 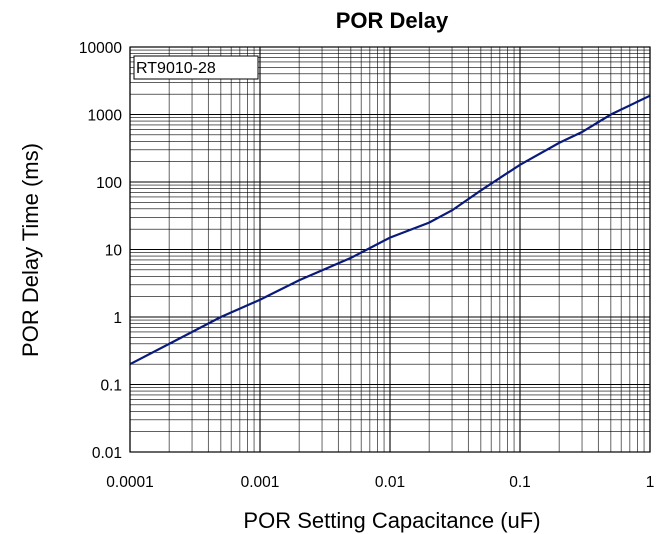 I want to click on y-tick-label: 10, so click(x=114, y=251).